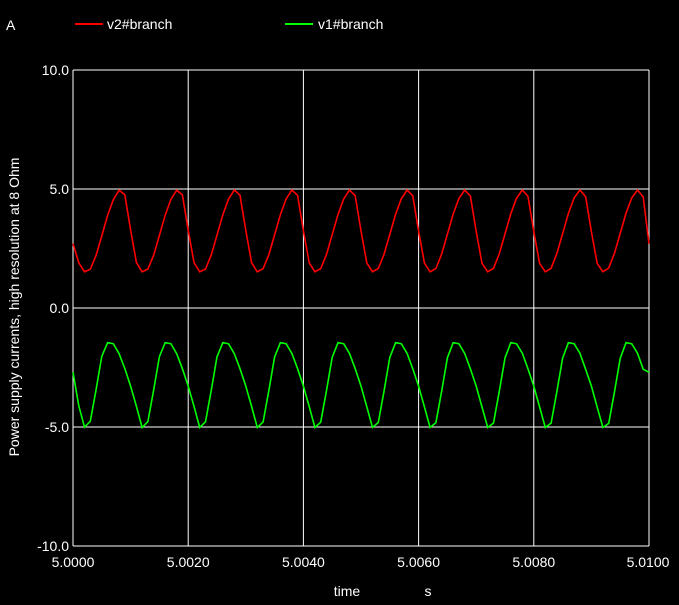  Describe the element at coordinates (139, 24) in the screenshot. I see `legend-label-v2: v2#branch` at that location.